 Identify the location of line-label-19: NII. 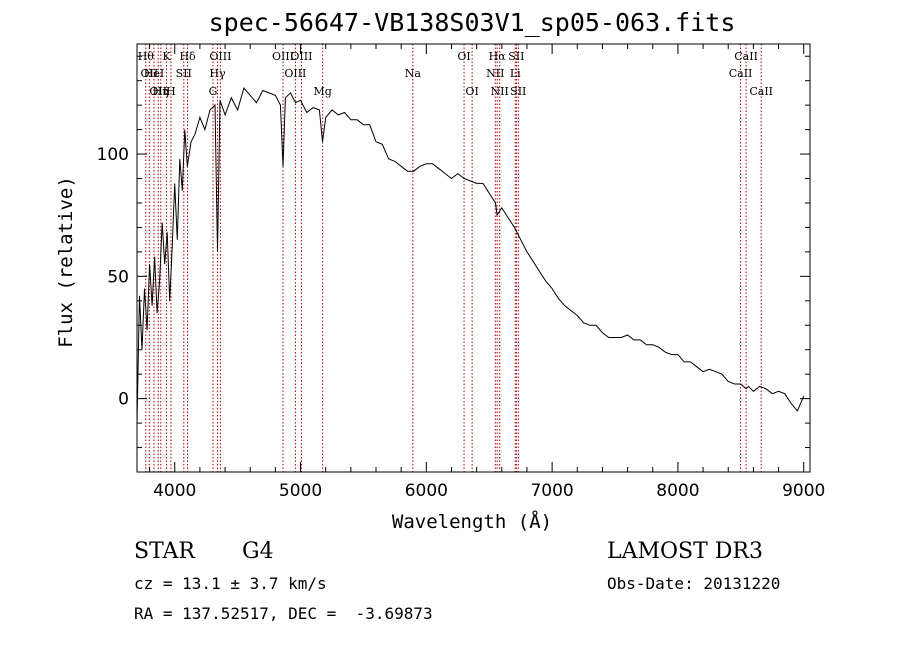
(495, 73).